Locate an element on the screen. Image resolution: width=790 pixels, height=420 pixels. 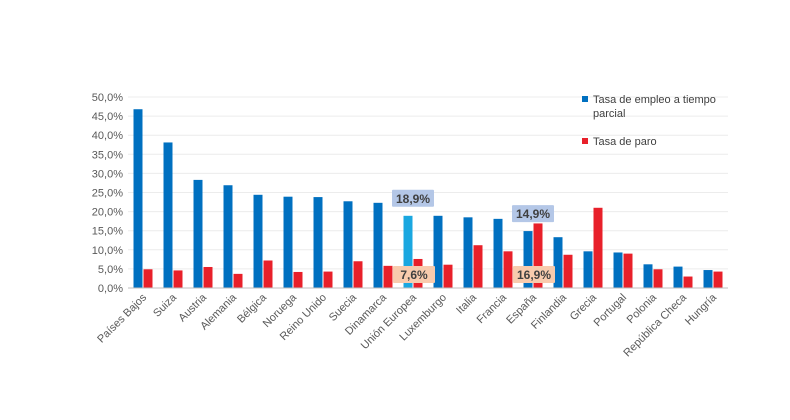
callout-unemployment: 7,6% is located at coordinates (414, 274).